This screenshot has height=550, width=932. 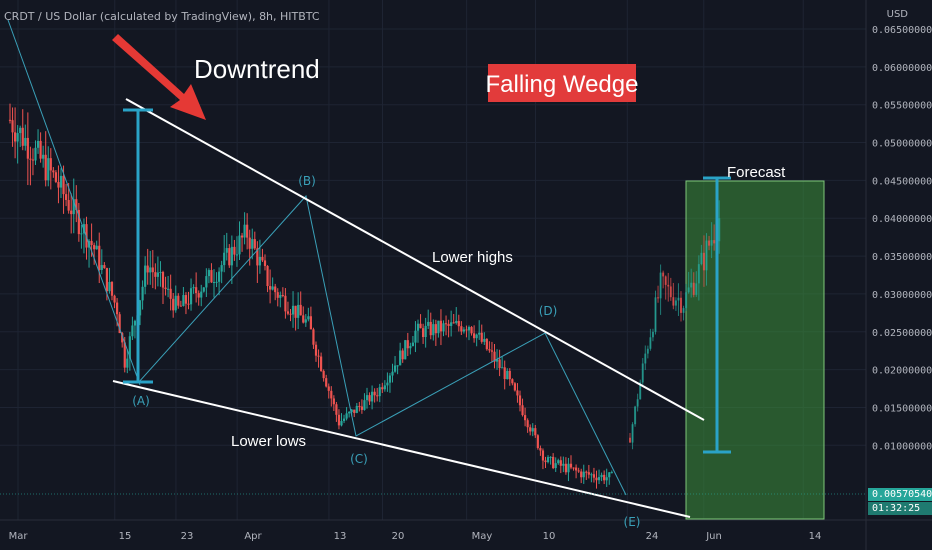 What do you see at coordinates (359, 459) in the screenshot?
I see `wave-label-c: (C)` at bounding box center [359, 459].